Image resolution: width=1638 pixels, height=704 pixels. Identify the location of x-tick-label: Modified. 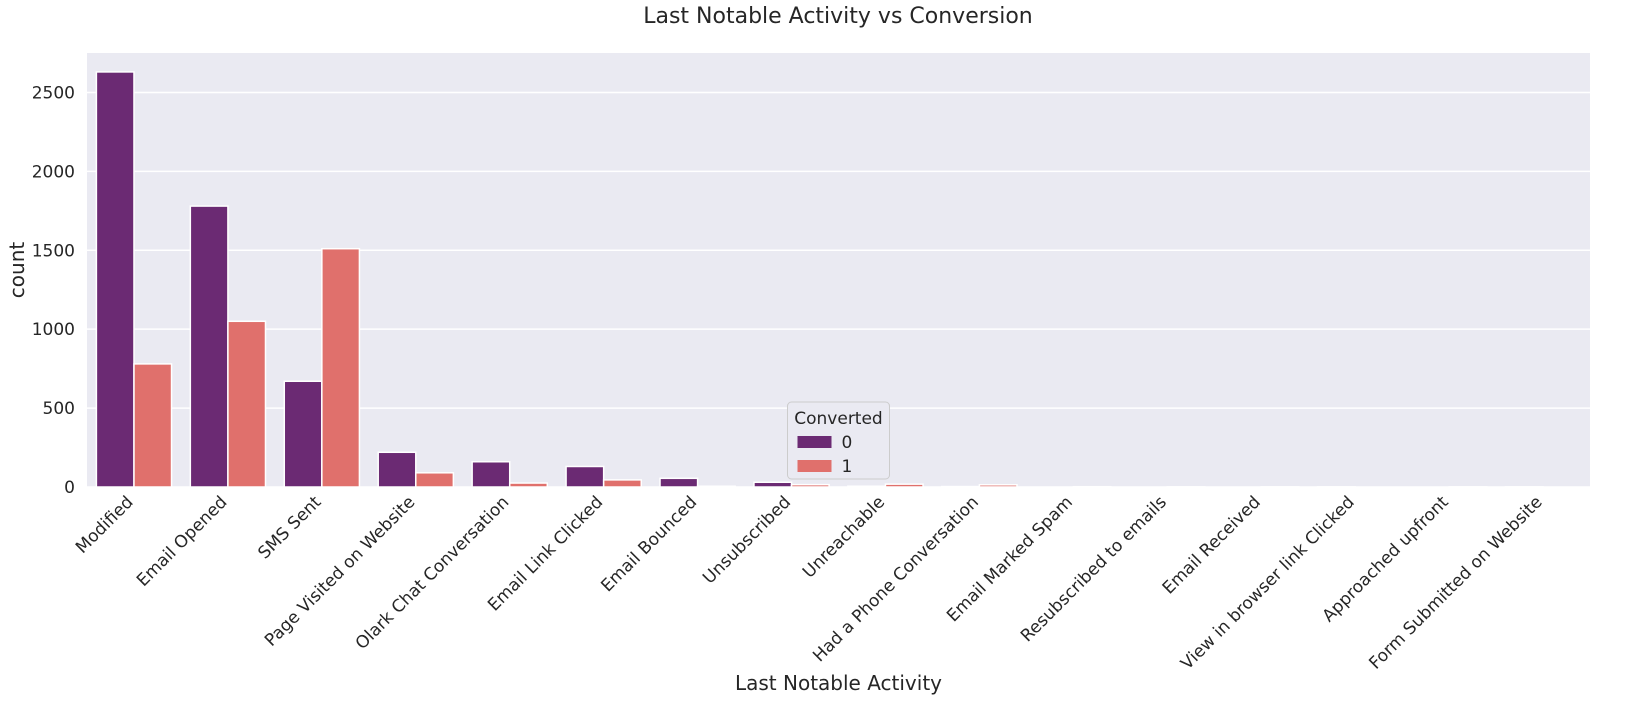
(104, 524).